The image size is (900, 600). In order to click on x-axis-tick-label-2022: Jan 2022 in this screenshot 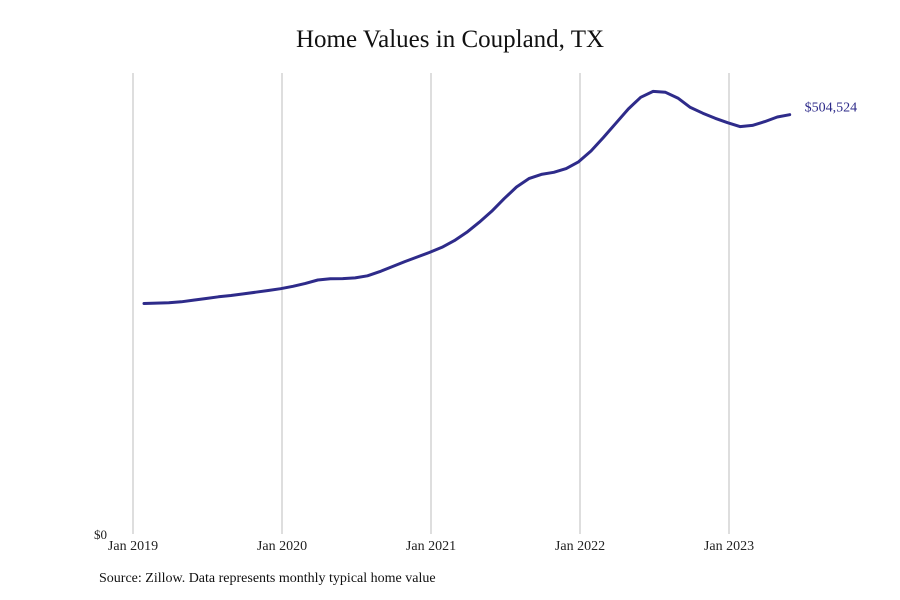, I will do `click(580, 546)`.